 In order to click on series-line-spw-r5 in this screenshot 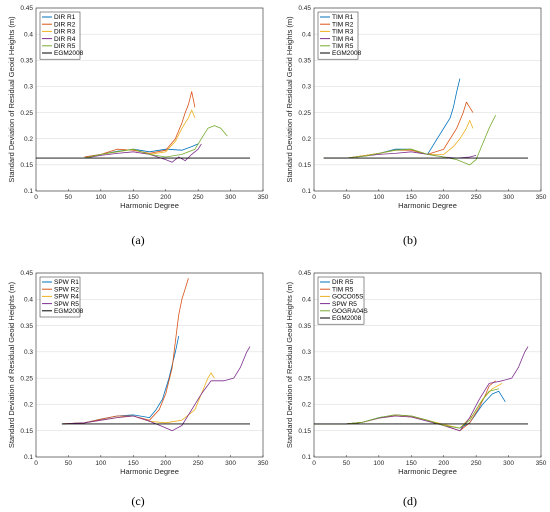, I will do `click(156, 389)`.